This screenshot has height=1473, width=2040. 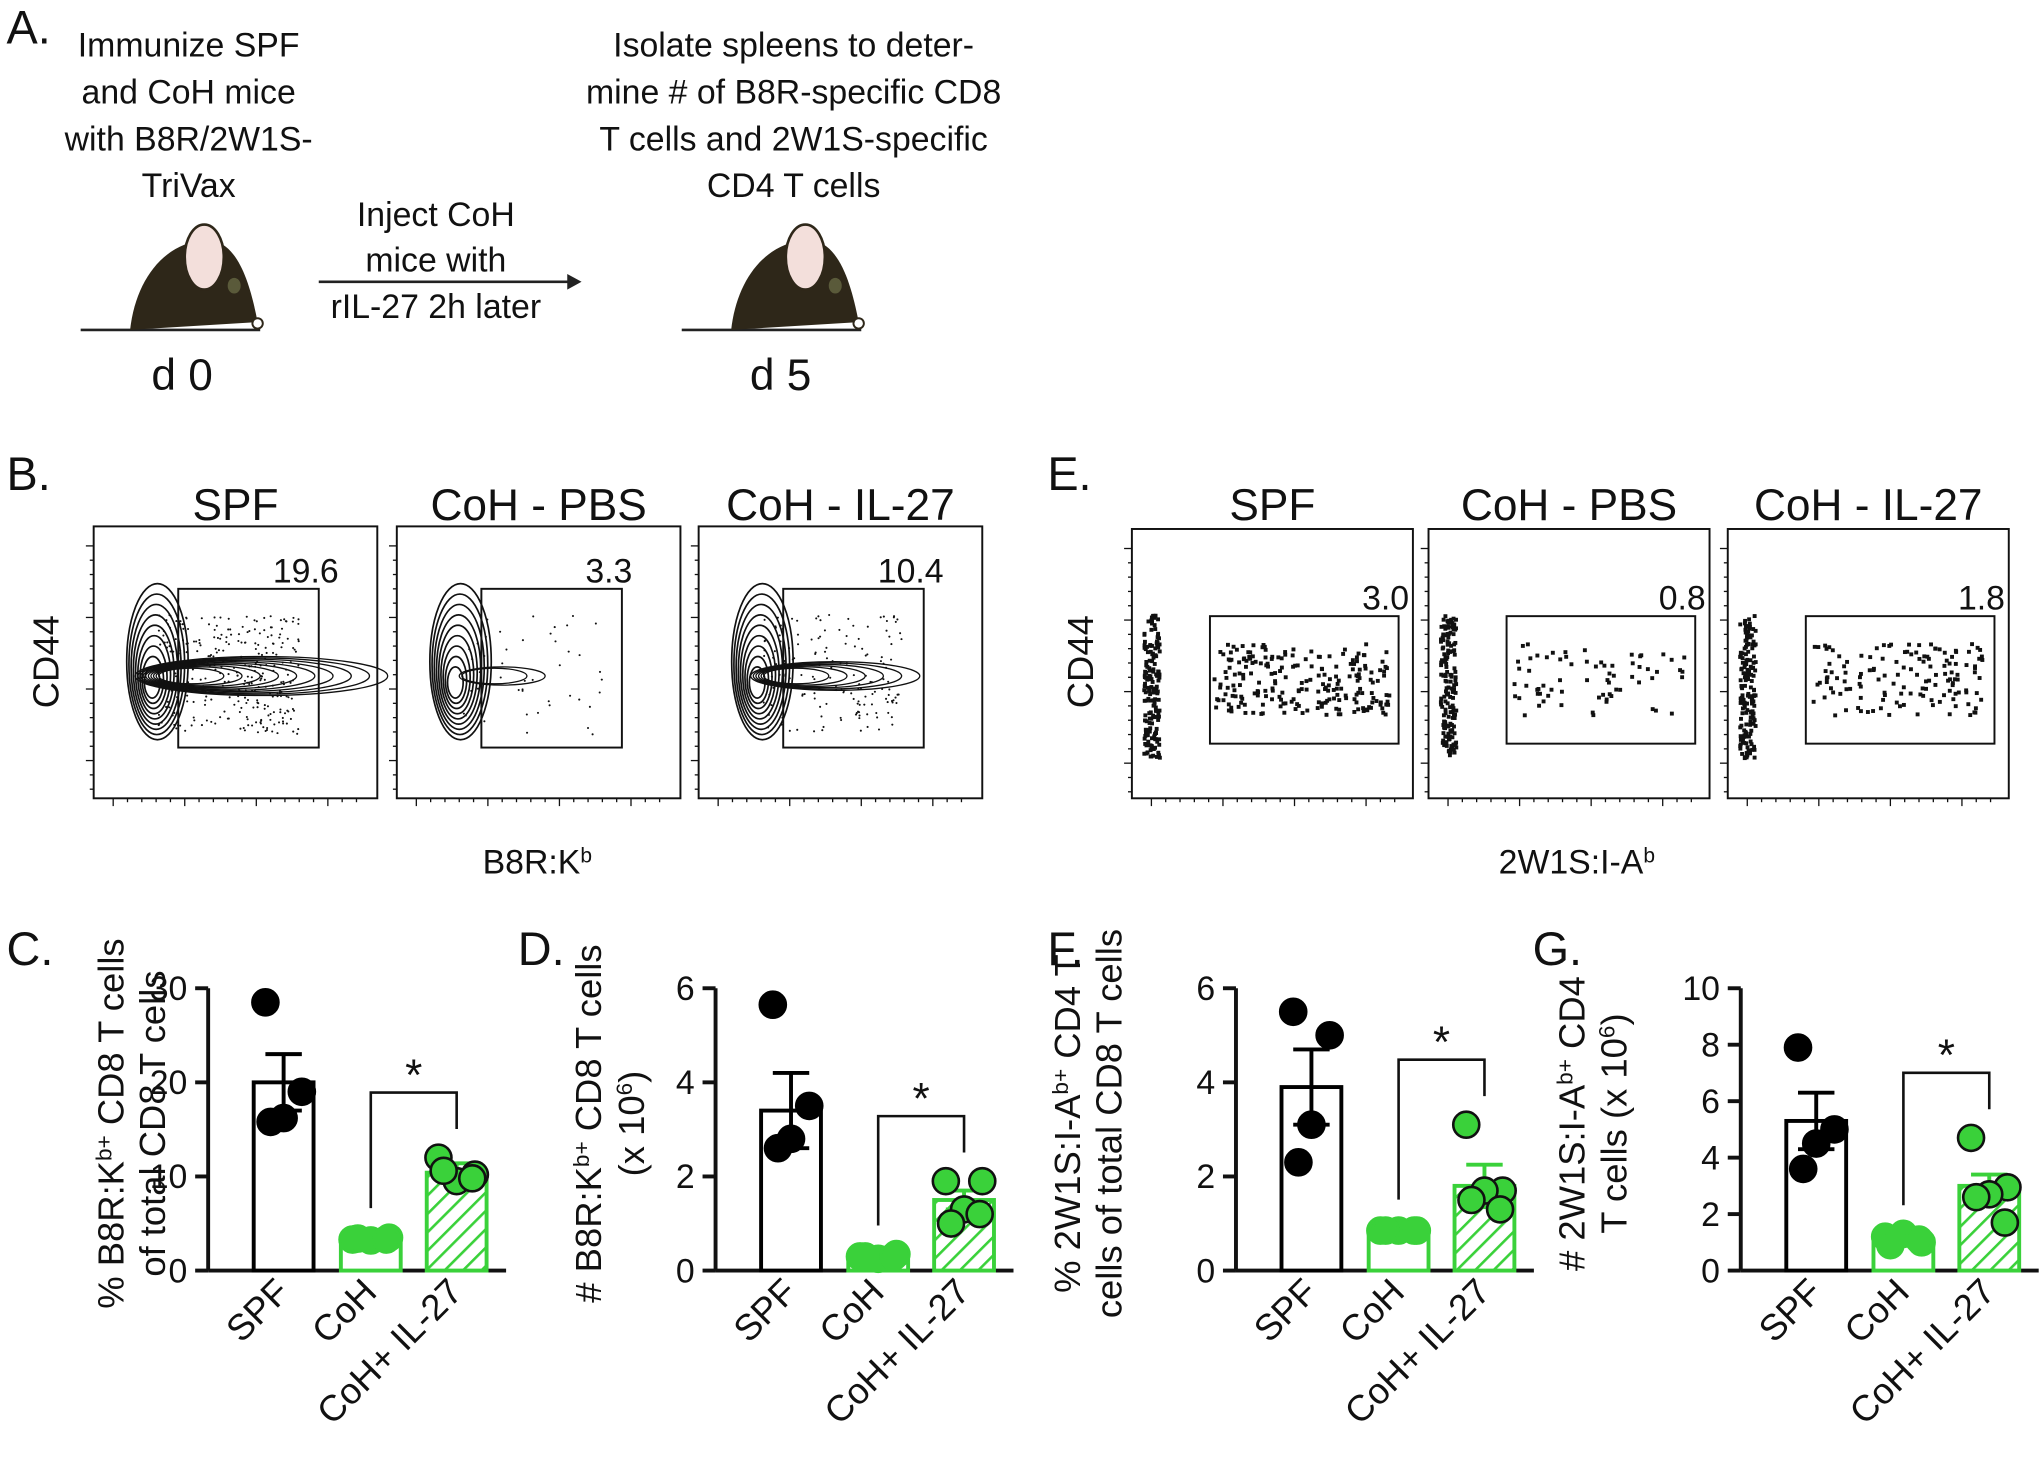 I want to click on cell-events, so click(x=1267, y=686).